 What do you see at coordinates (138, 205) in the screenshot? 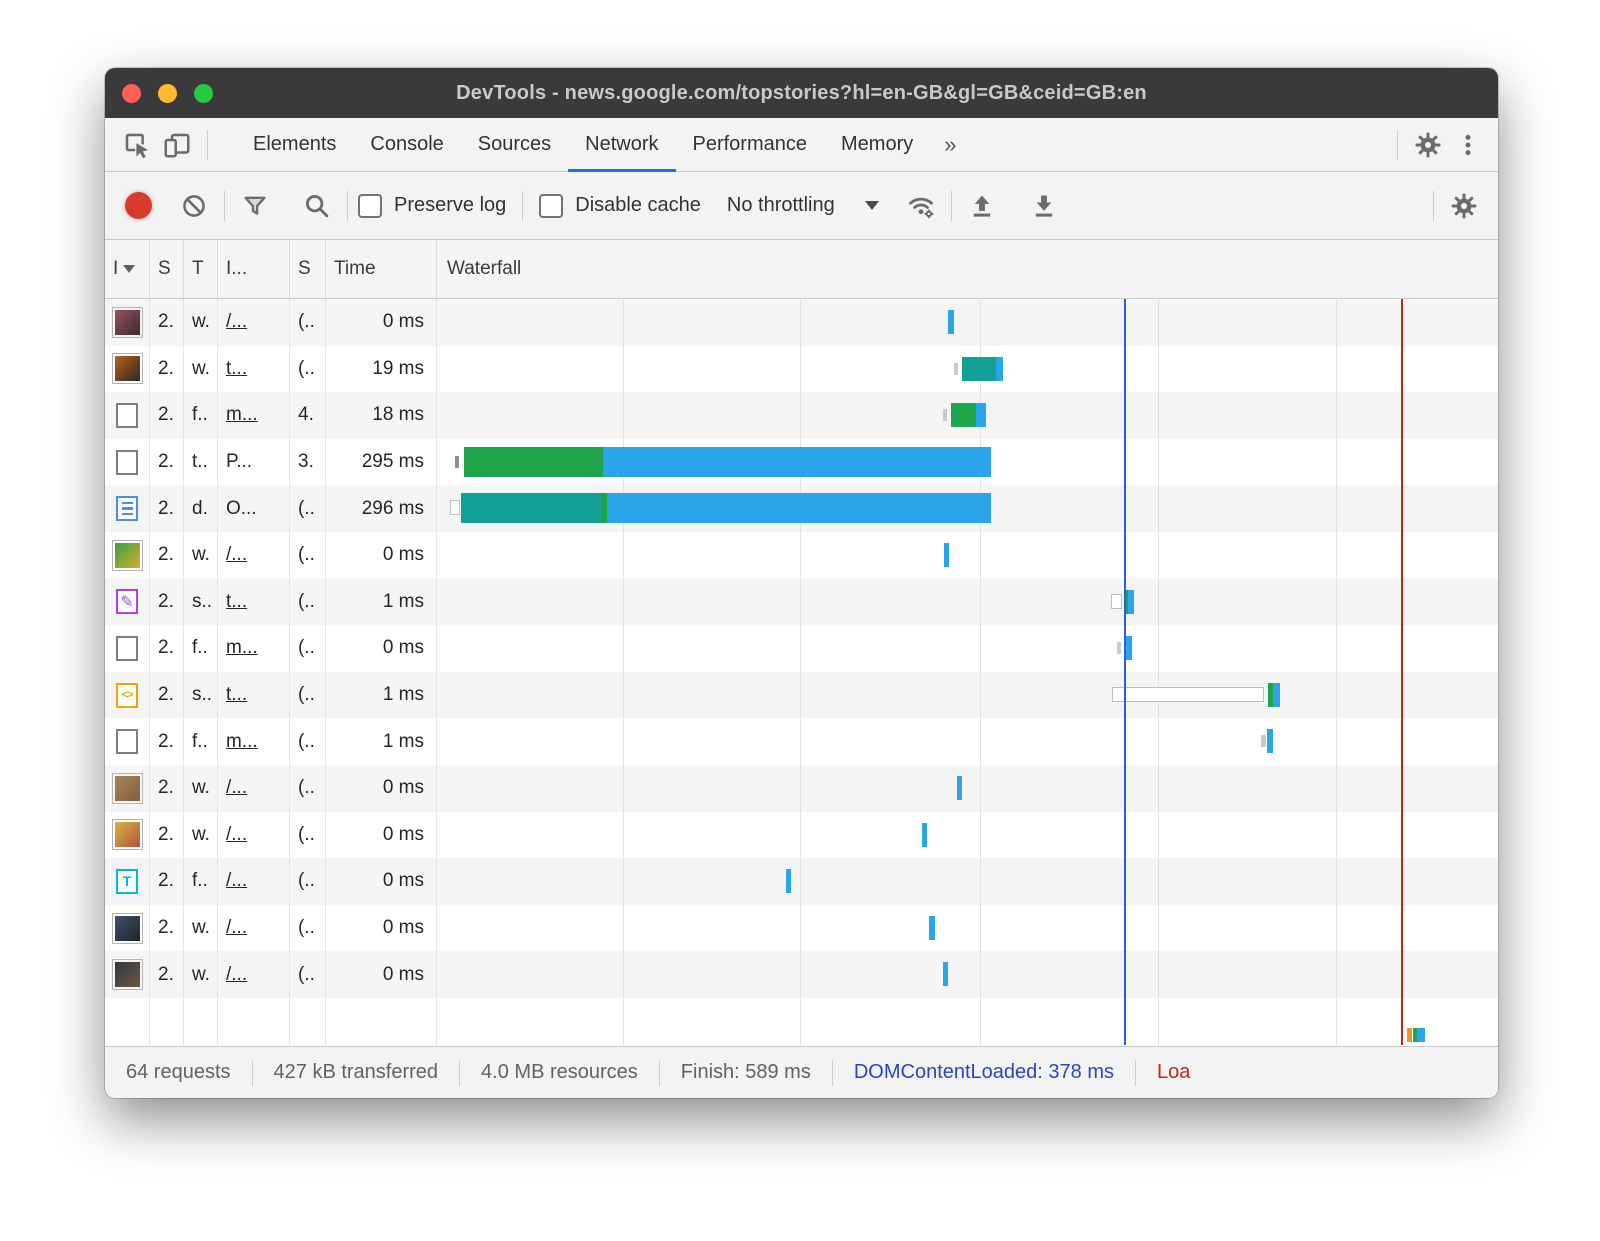
I see `record-network-log-button` at bounding box center [138, 205].